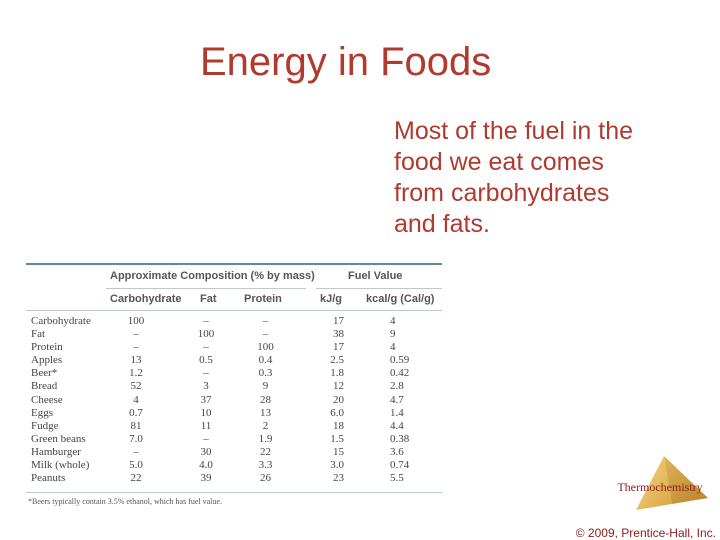 The height and width of the screenshot is (540, 720). I want to click on kcal-value: 1.4, so click(397, 412).